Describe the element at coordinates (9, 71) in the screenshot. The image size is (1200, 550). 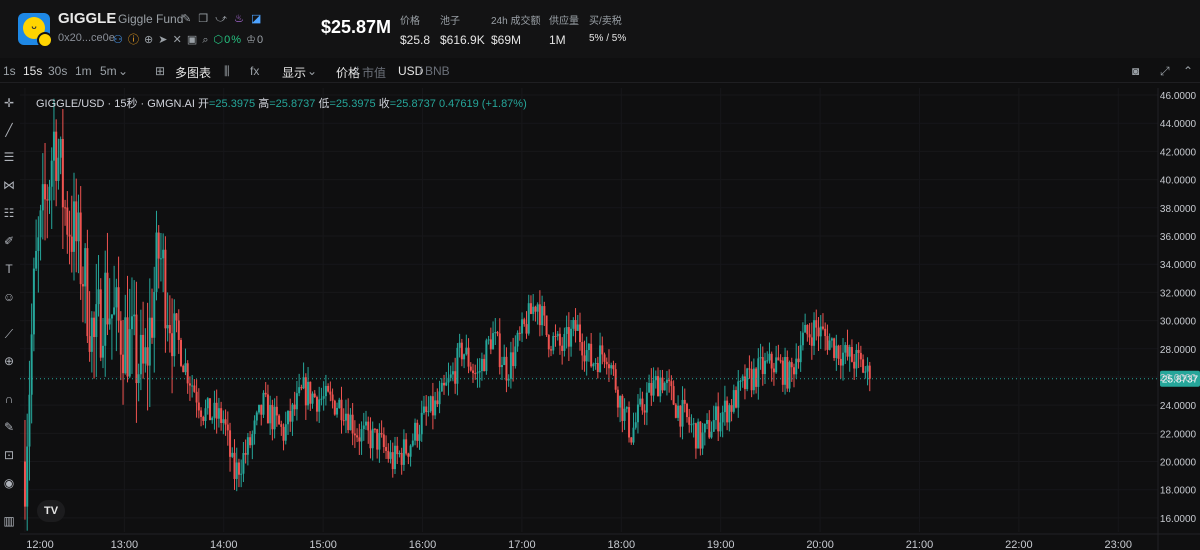
I see `interval-1s: 1s` at that location.